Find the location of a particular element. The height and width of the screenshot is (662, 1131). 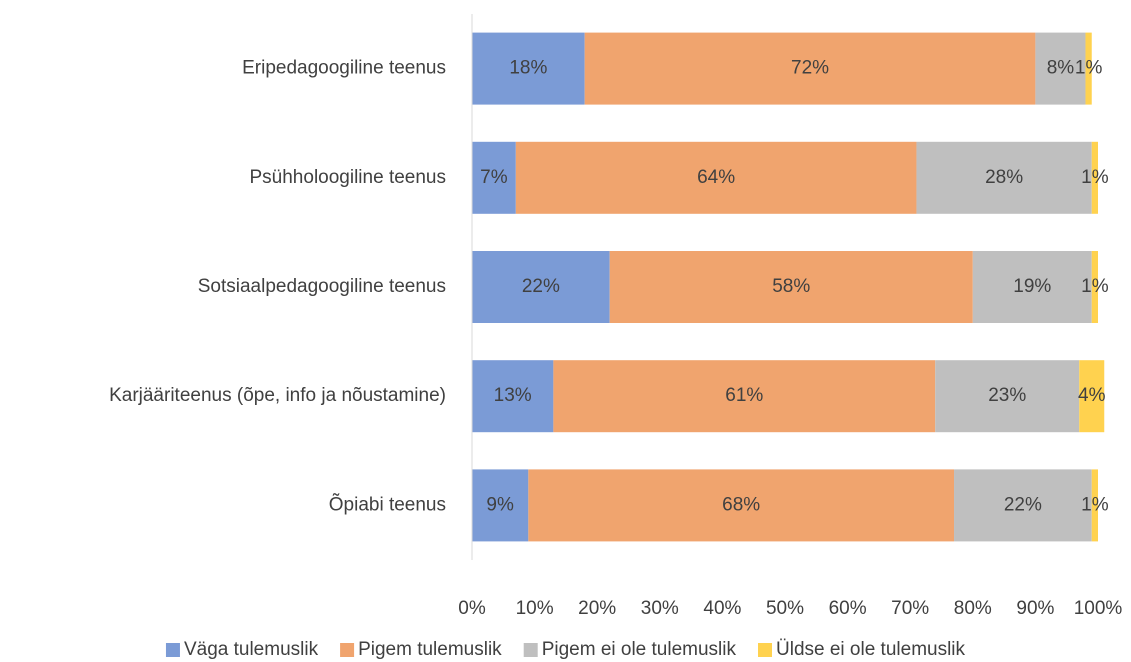

y-tick-label: Õpiabi teenus is located at coordinates (387, 504).